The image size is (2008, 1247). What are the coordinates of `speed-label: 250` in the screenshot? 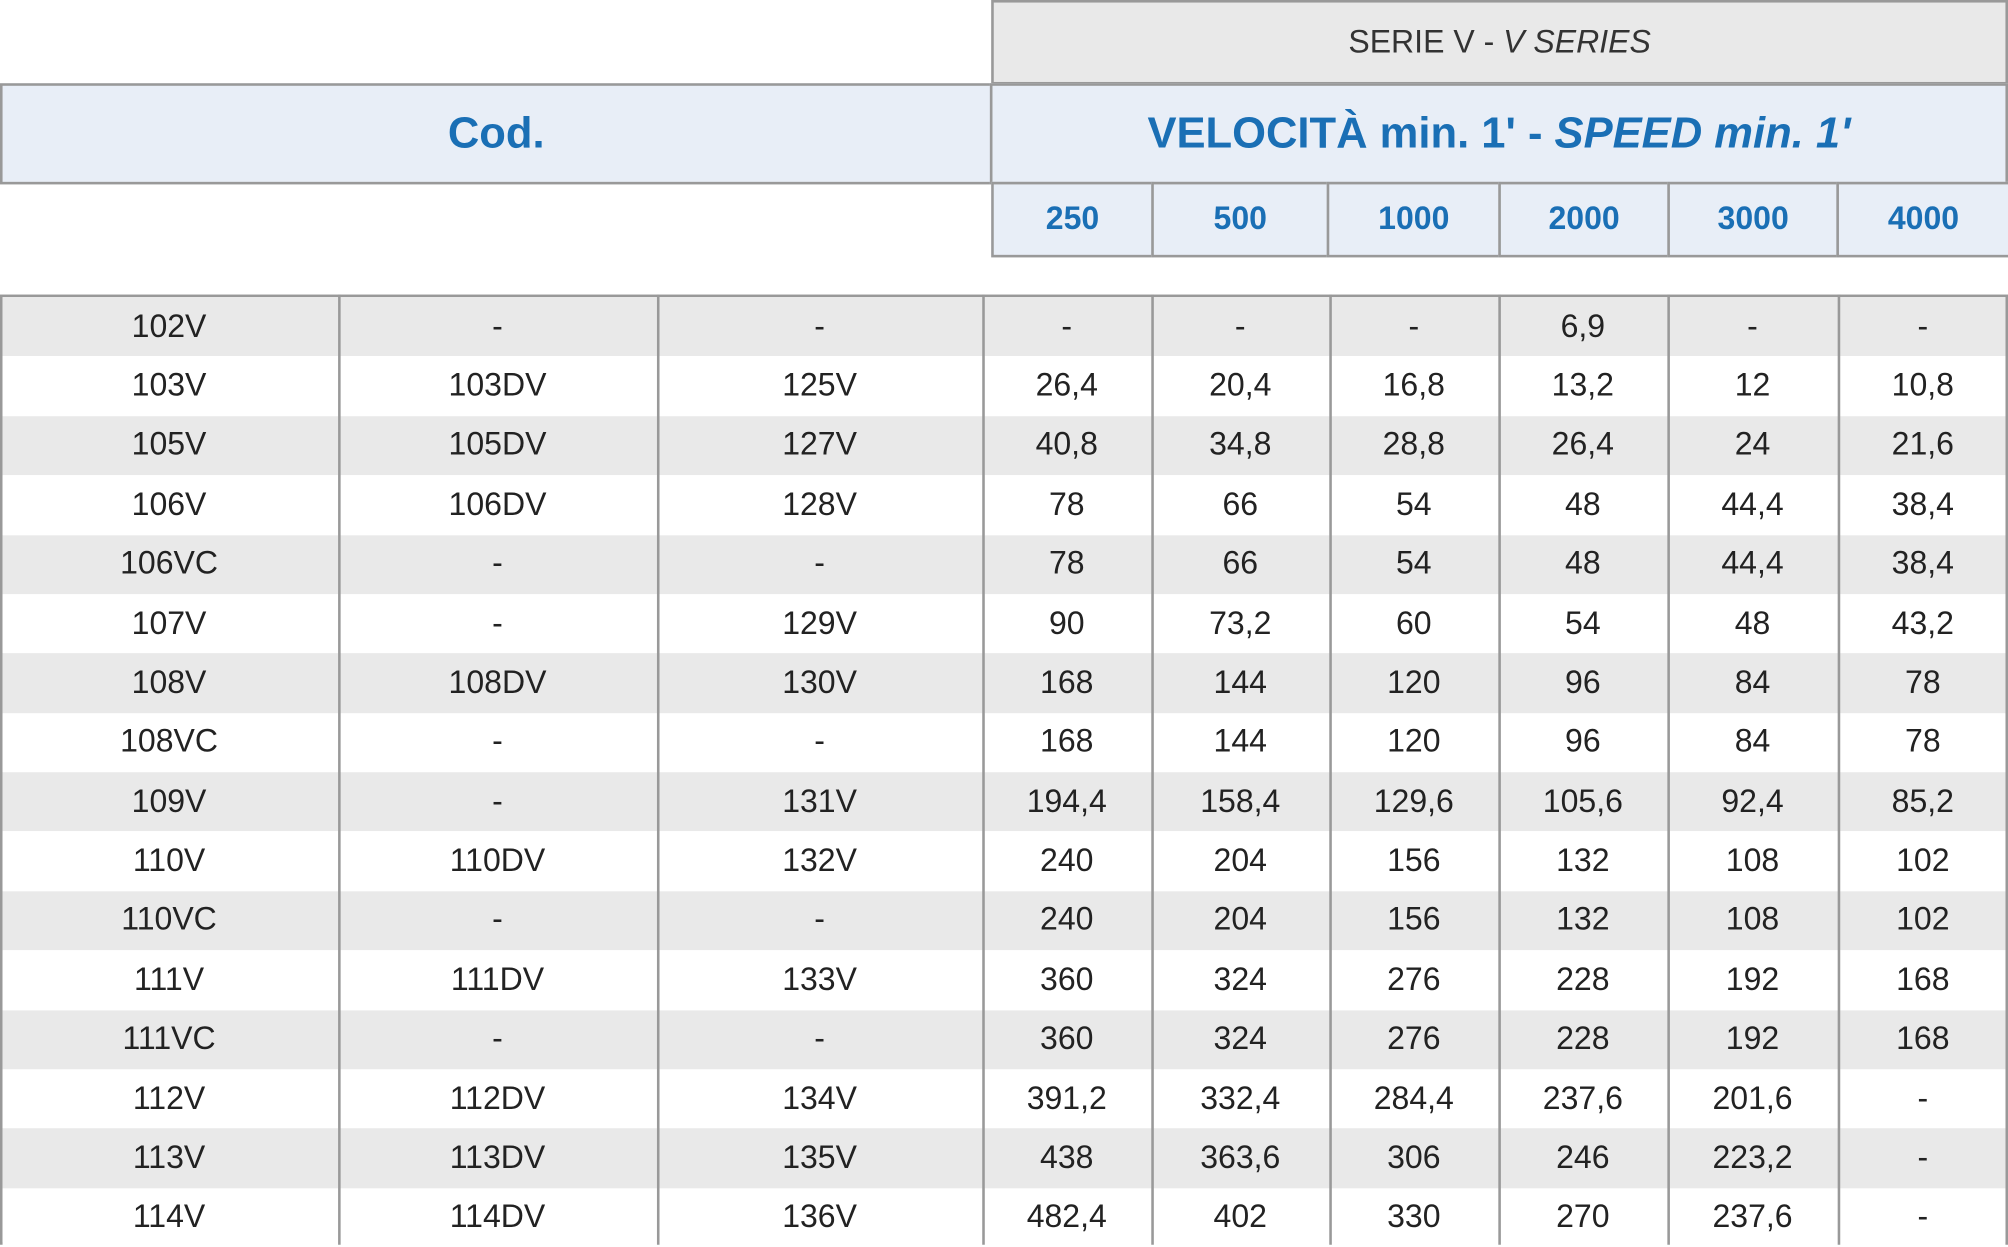 It's located at (1072, 219).